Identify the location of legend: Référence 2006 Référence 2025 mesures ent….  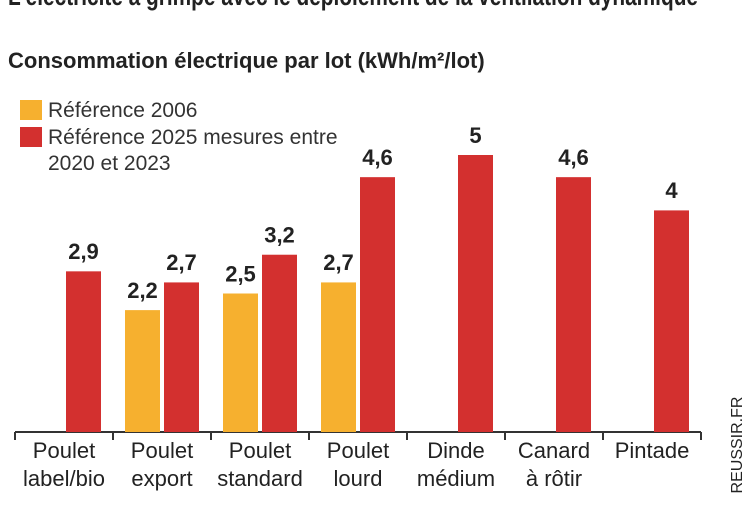
(184, 138).